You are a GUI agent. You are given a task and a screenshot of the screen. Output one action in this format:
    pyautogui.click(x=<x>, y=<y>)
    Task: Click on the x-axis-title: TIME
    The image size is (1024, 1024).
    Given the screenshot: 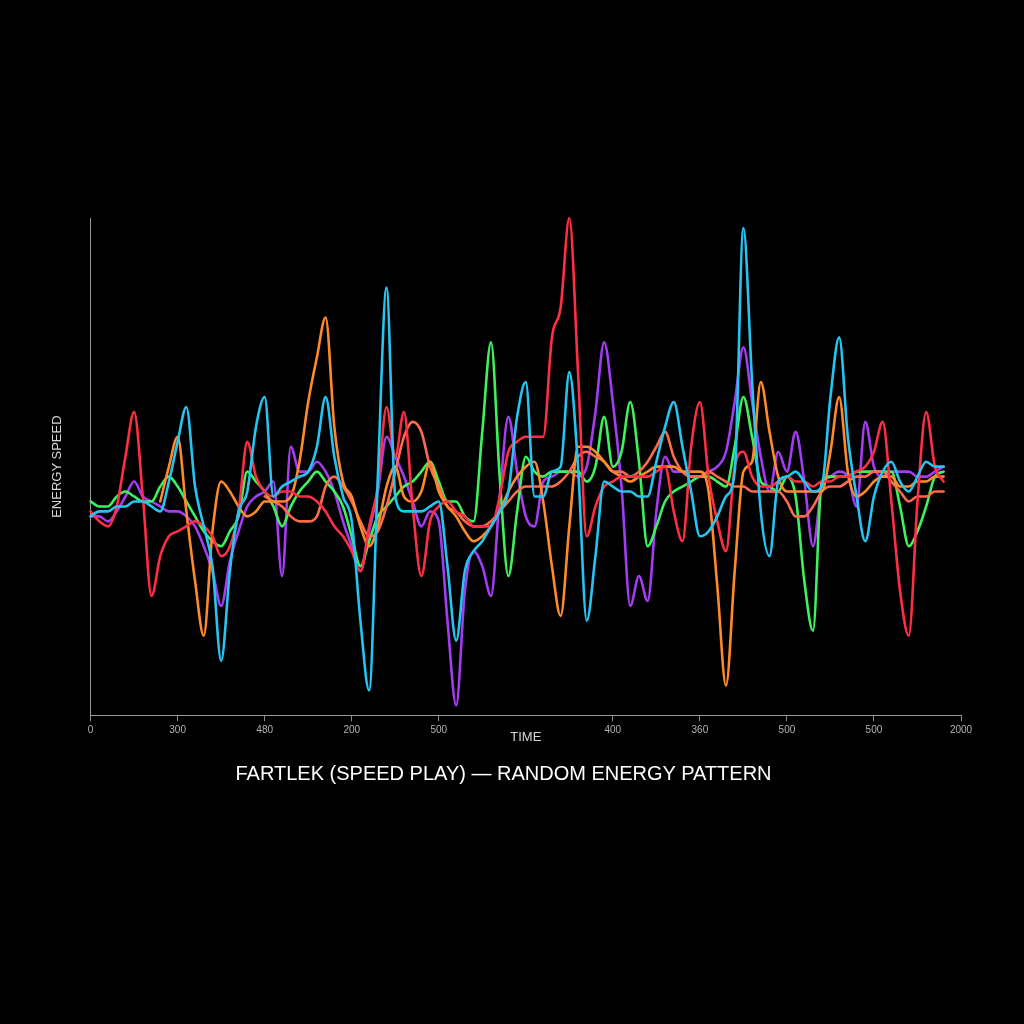 What is the action you would take?
    pyautogui.click(x=526, y=737)
    